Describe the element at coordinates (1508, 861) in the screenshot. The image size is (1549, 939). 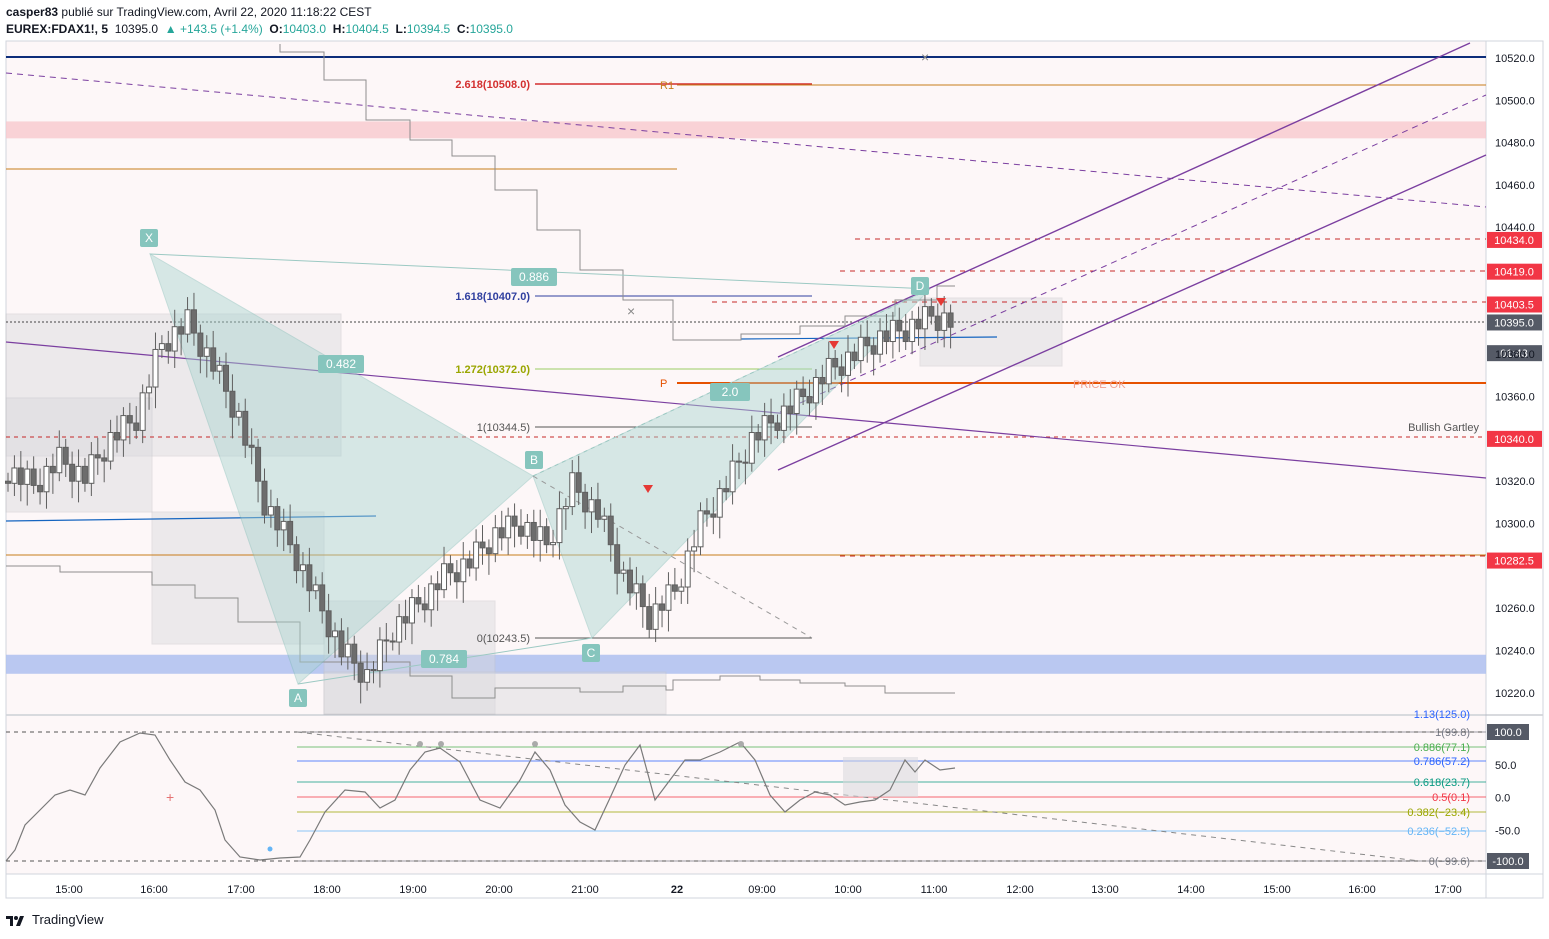
I see `osc-tag-bg` at that location.